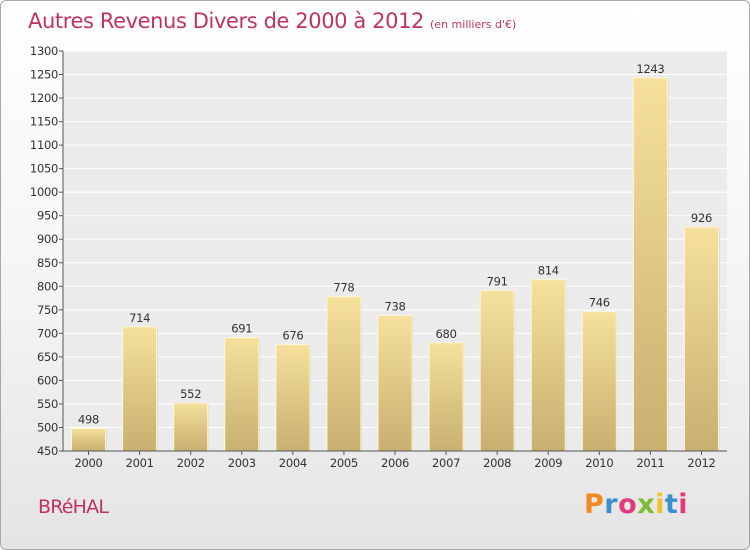  Describe the element at coordinates (73, 507) in the screenshot. I see `town-name: BRéHAL` at that location.